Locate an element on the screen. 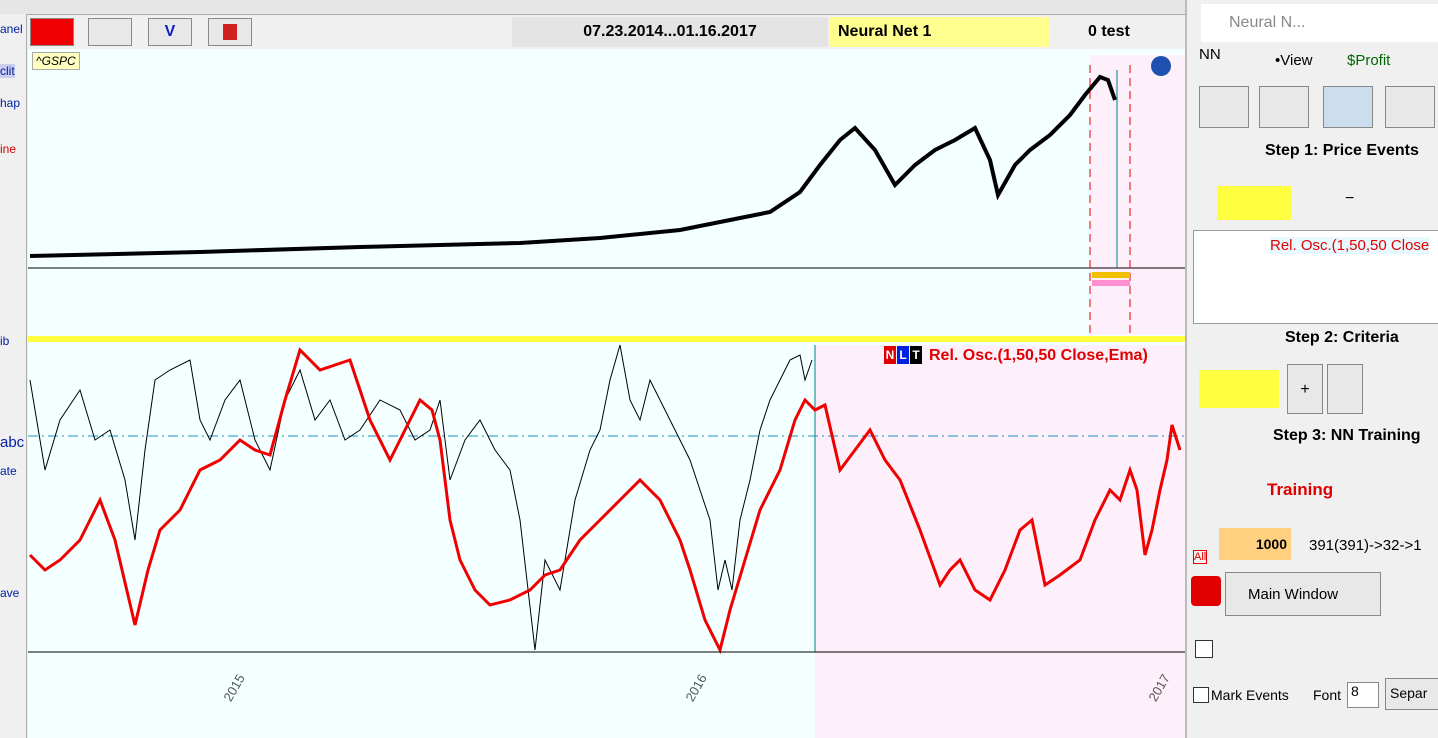  main-window-button: Main Window is located at coordinates (1303, 594).